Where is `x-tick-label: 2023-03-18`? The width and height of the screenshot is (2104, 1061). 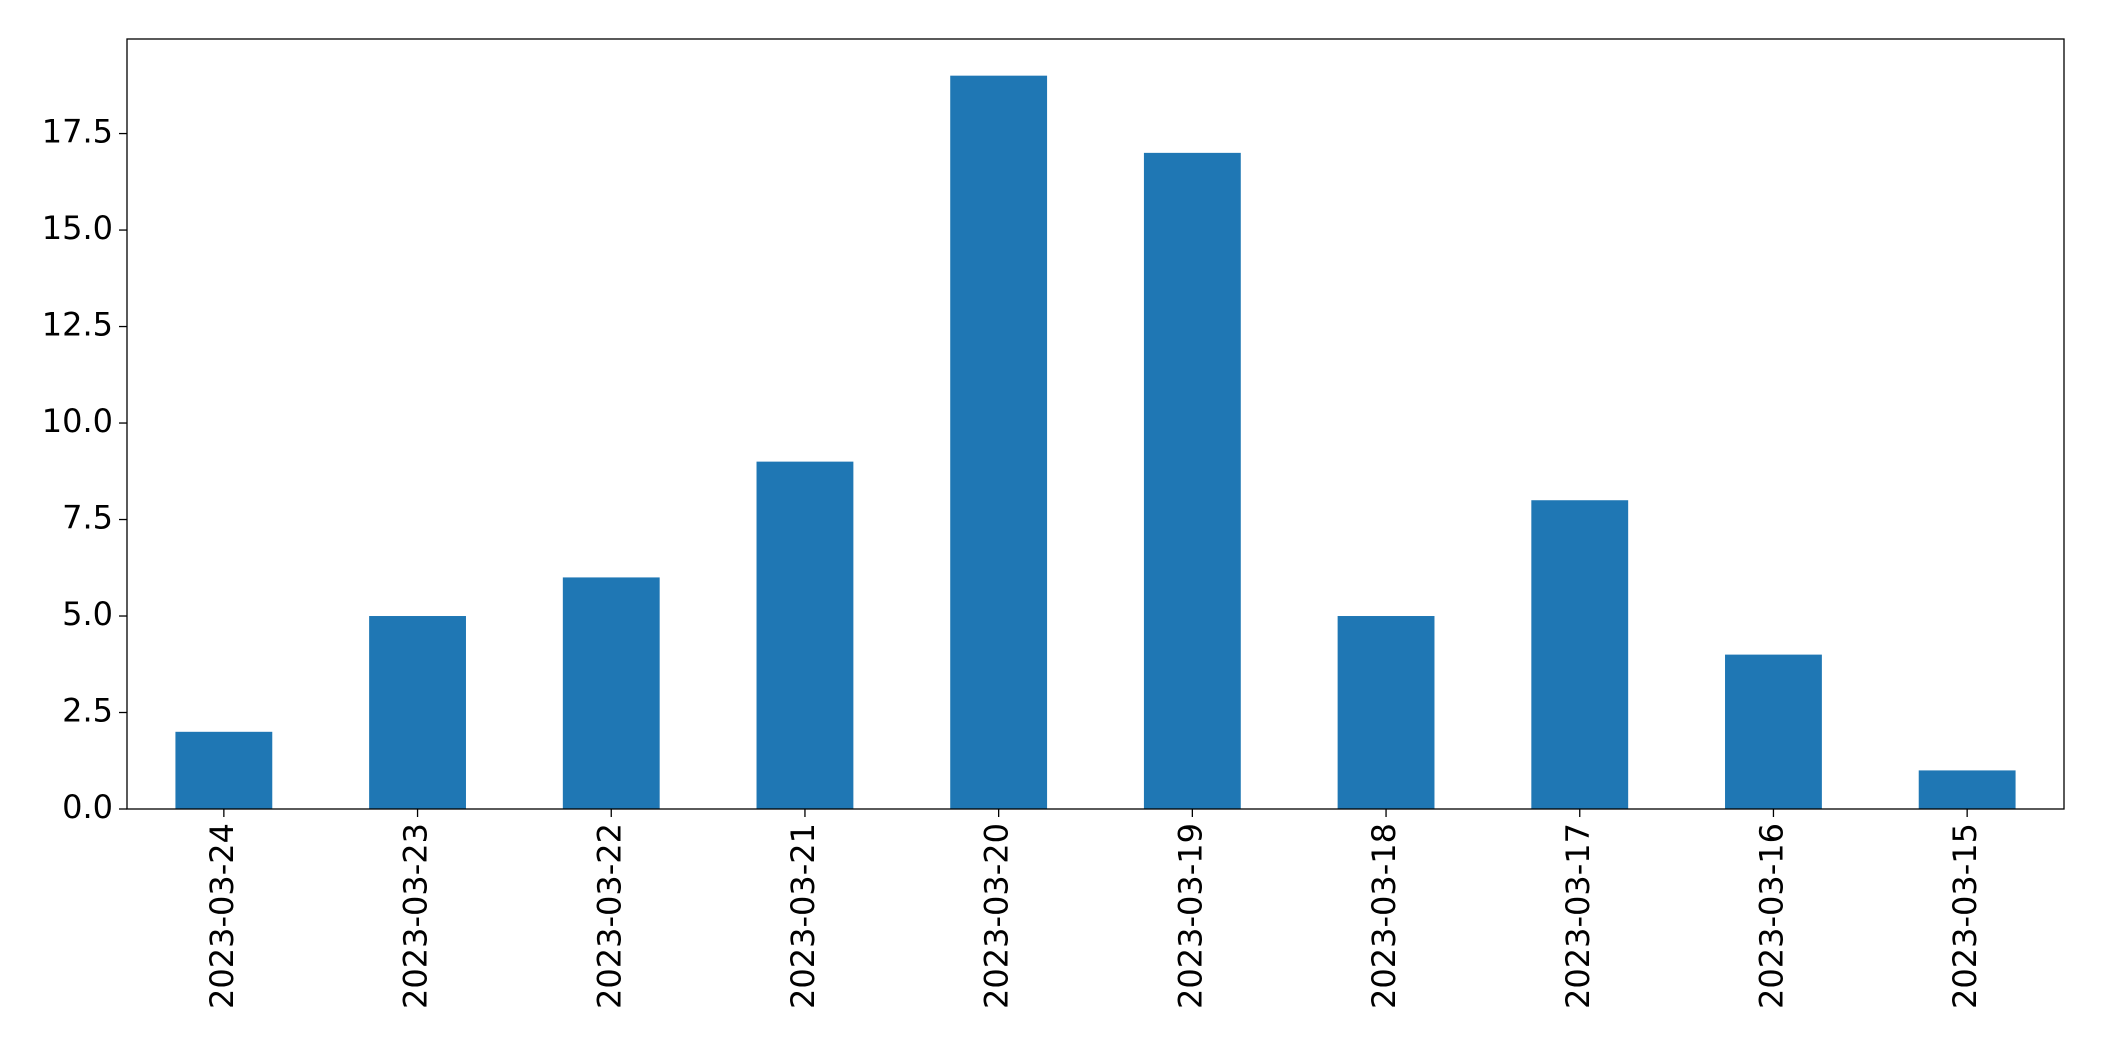
x-tick-label: 2023-03-18 is located at coordinates (1384, 916).